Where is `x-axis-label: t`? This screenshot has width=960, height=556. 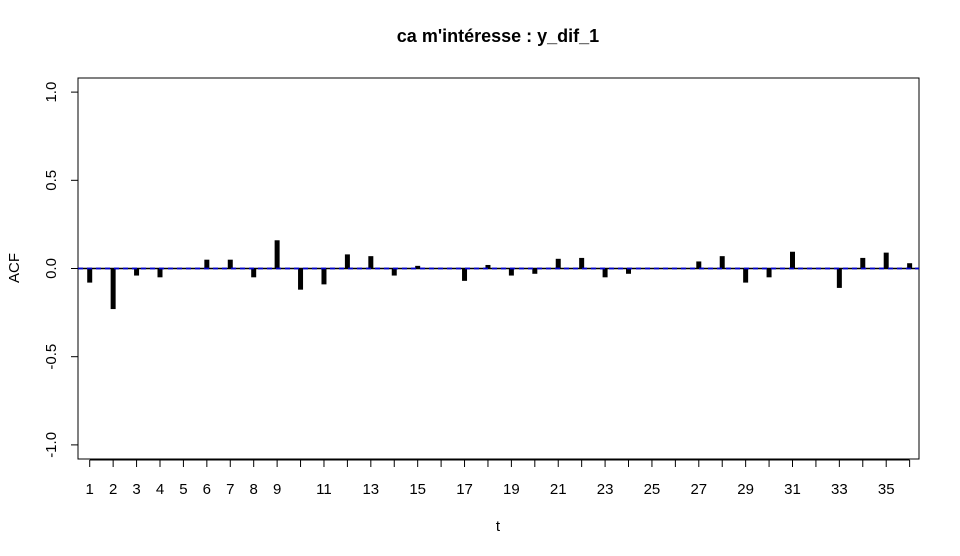 x-axis-label: t is located at coordinates (498, 526).